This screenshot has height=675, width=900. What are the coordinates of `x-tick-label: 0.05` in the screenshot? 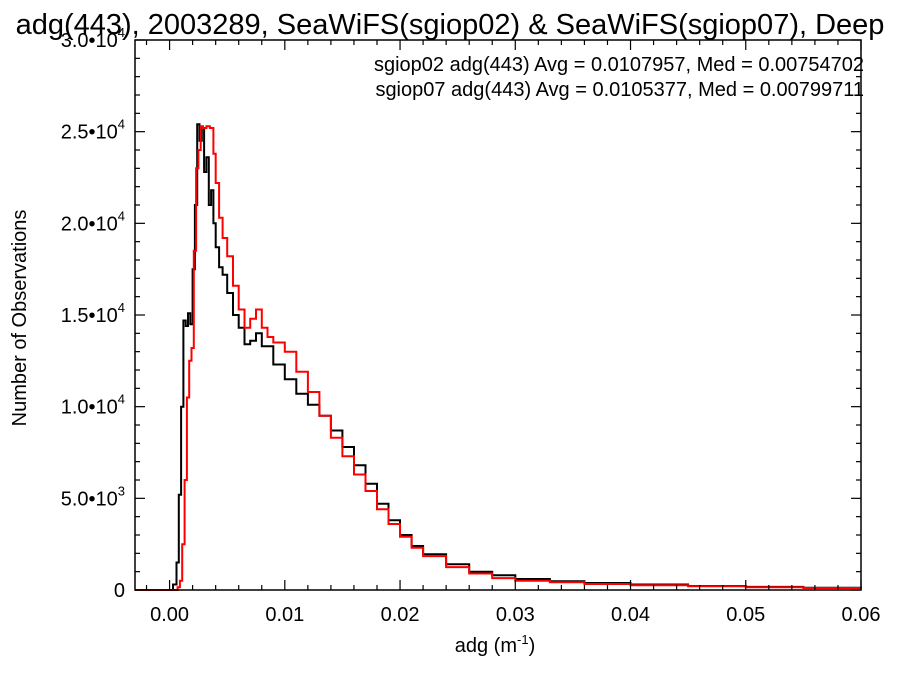 It's located at (745, 615).